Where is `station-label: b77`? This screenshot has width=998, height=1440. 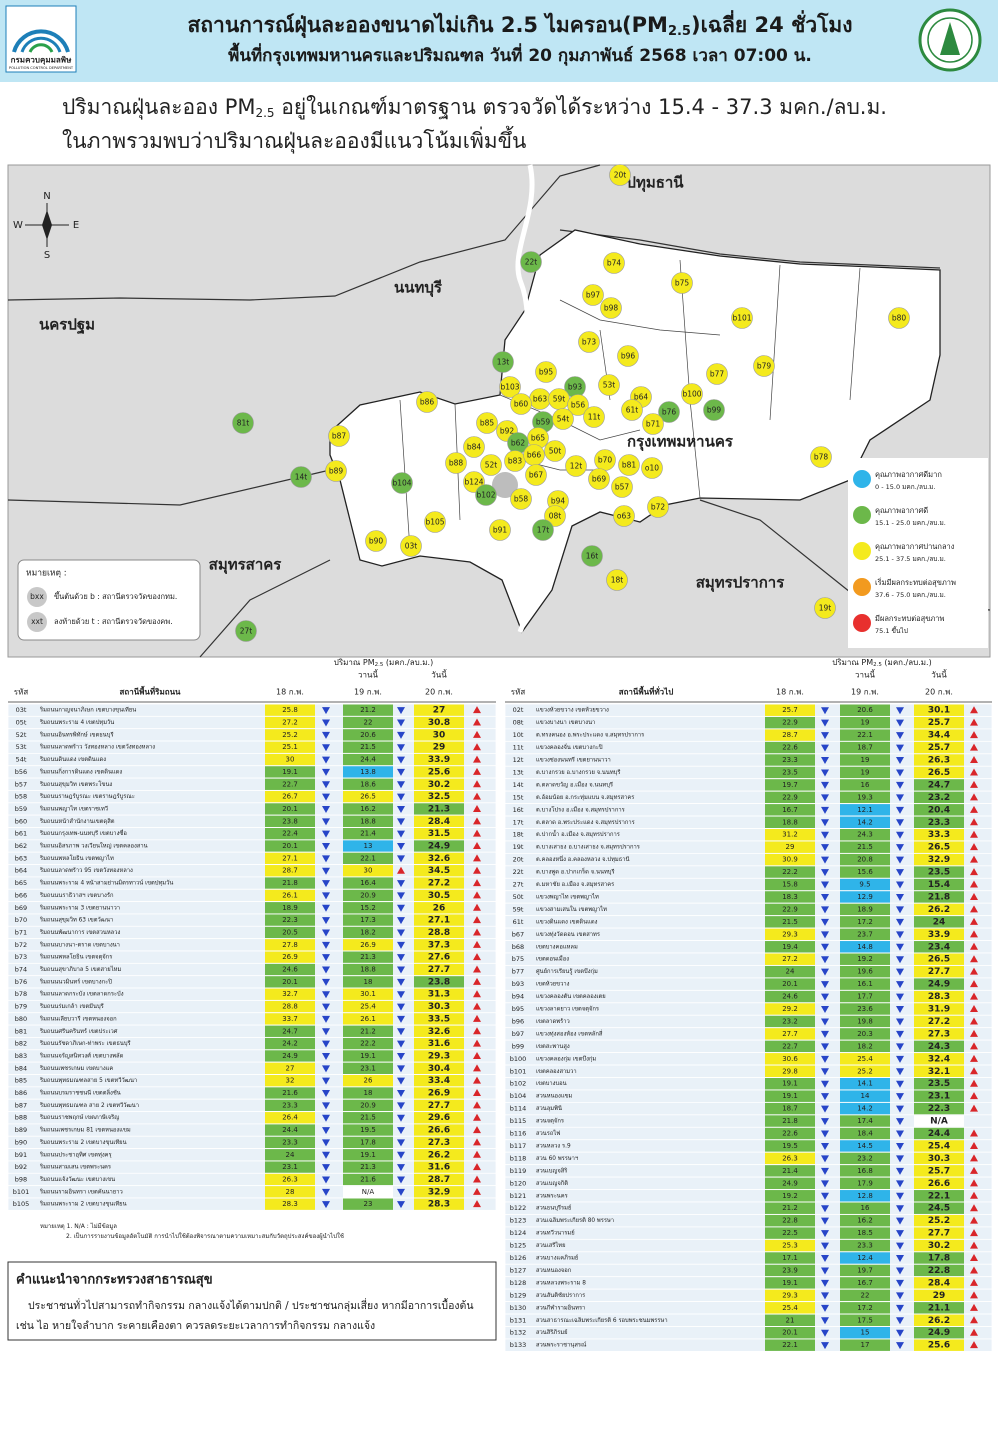 station-label: b77 is located at coordinates (717, 374).